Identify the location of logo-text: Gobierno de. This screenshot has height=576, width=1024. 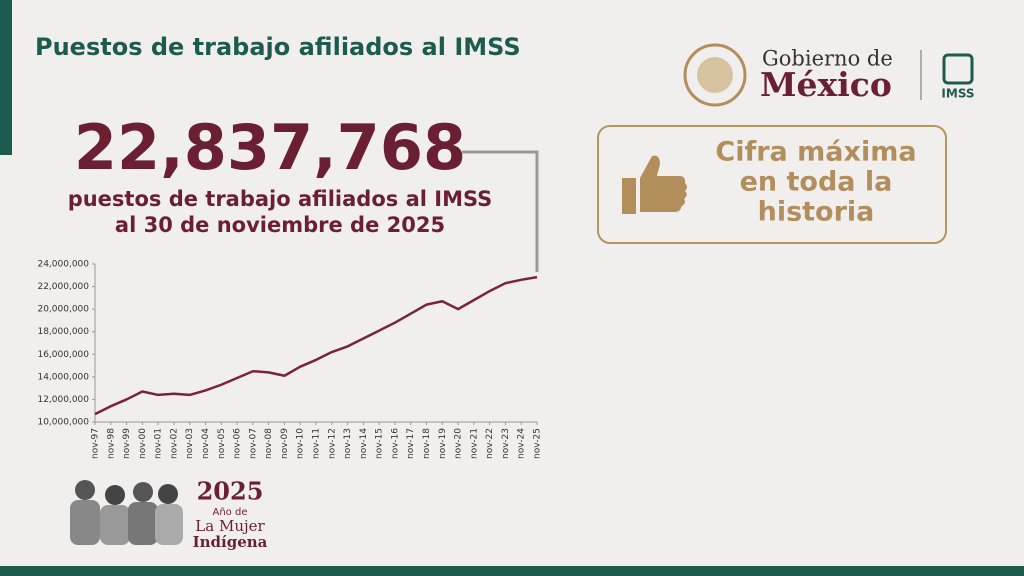
(827, 59).